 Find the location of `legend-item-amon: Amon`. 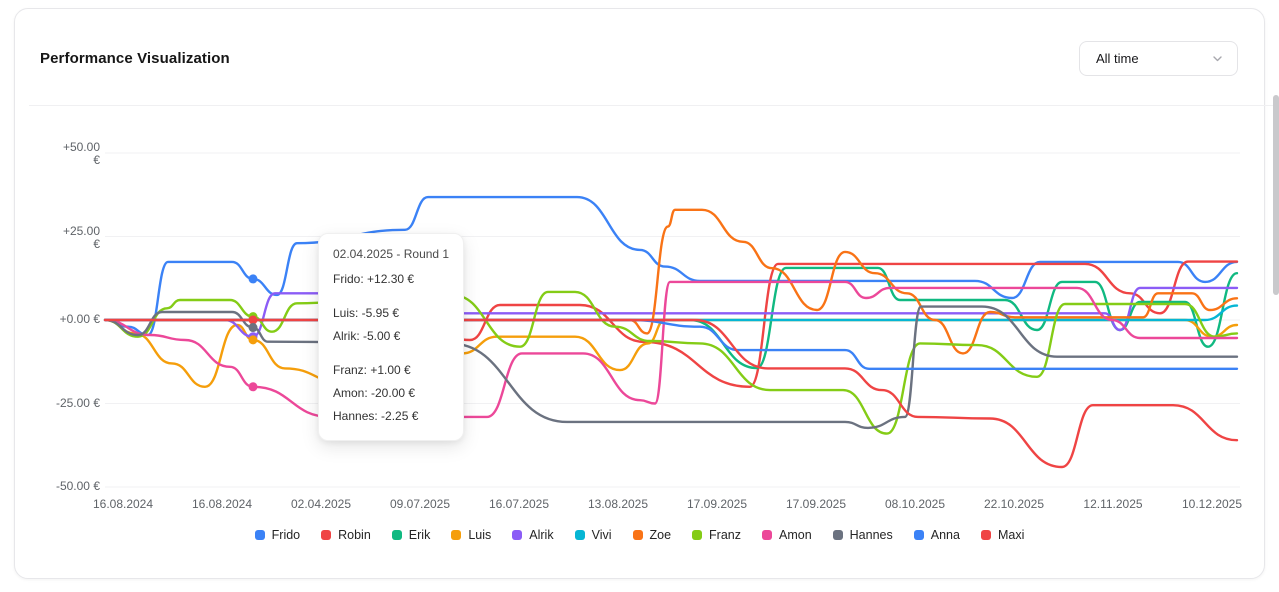

legend-item-amon: Amon is located at coordinates (787, 535).